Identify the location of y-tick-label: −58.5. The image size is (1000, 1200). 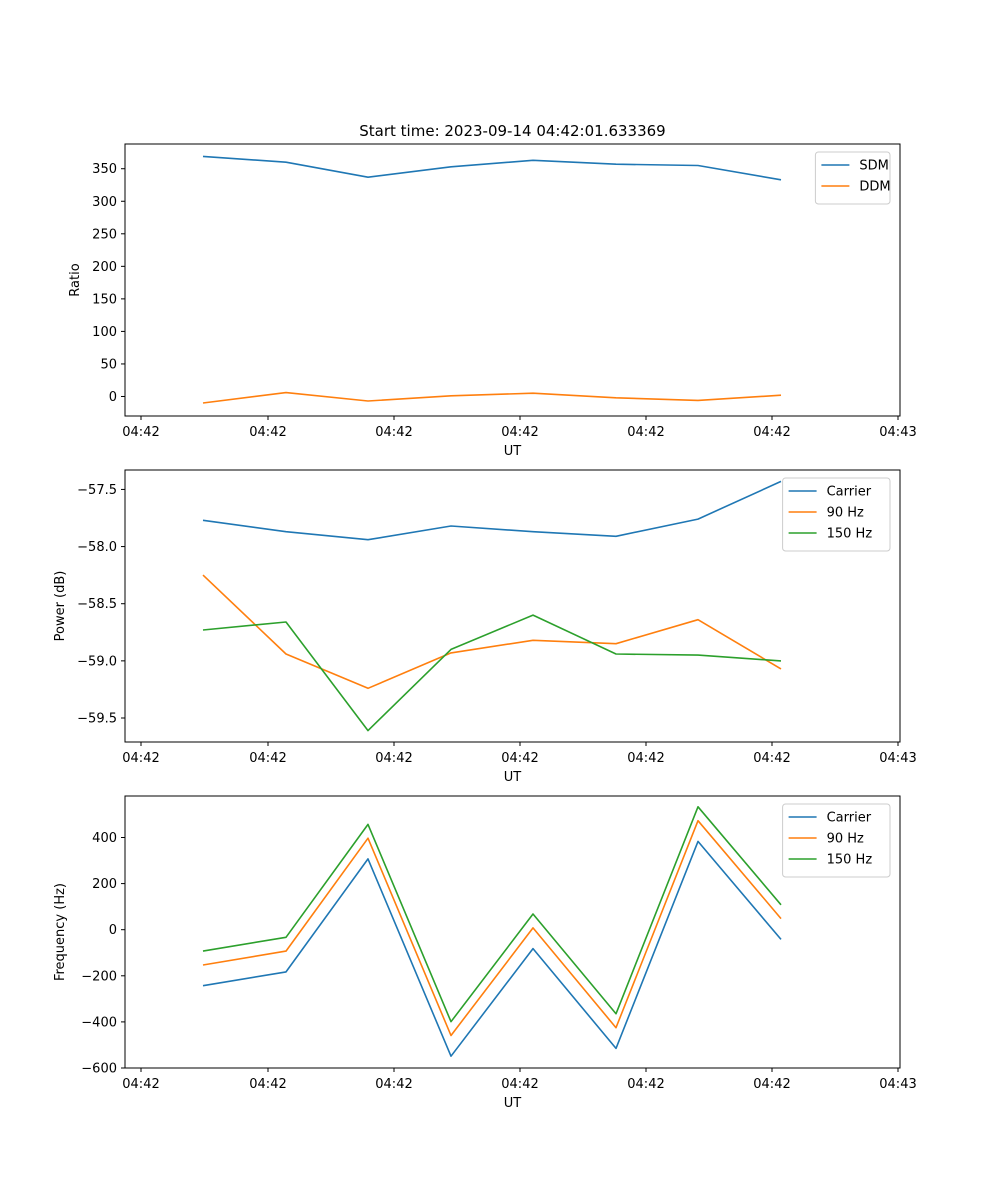
(97, 604).